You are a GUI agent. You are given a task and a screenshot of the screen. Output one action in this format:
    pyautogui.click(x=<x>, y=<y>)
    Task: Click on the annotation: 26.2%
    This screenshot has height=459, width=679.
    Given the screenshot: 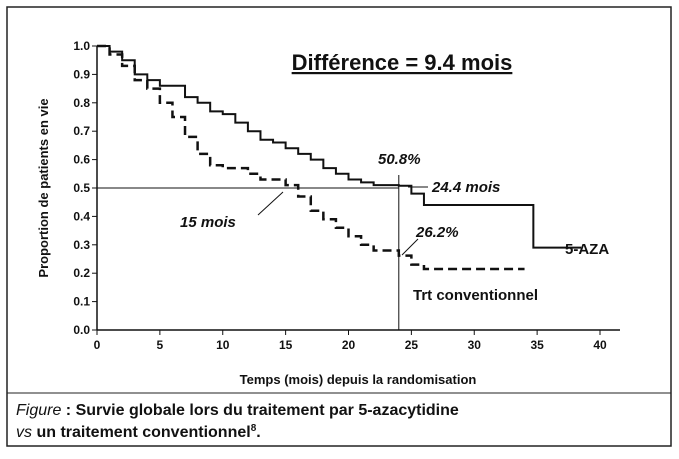 What is the action you would take?
    pyautogui.click(x=437, y=232)
    